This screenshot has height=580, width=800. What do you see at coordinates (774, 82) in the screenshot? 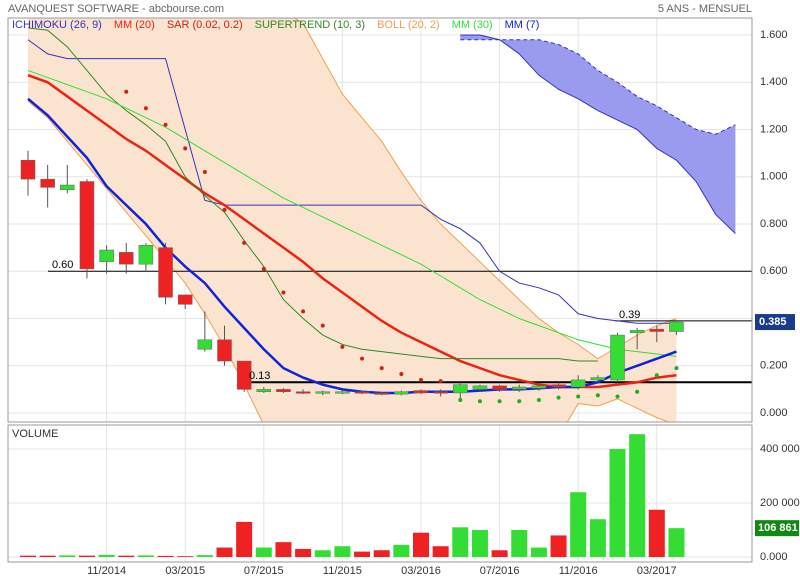
I see `y-tick-label: 1.400` at bounding box center [774, 82].